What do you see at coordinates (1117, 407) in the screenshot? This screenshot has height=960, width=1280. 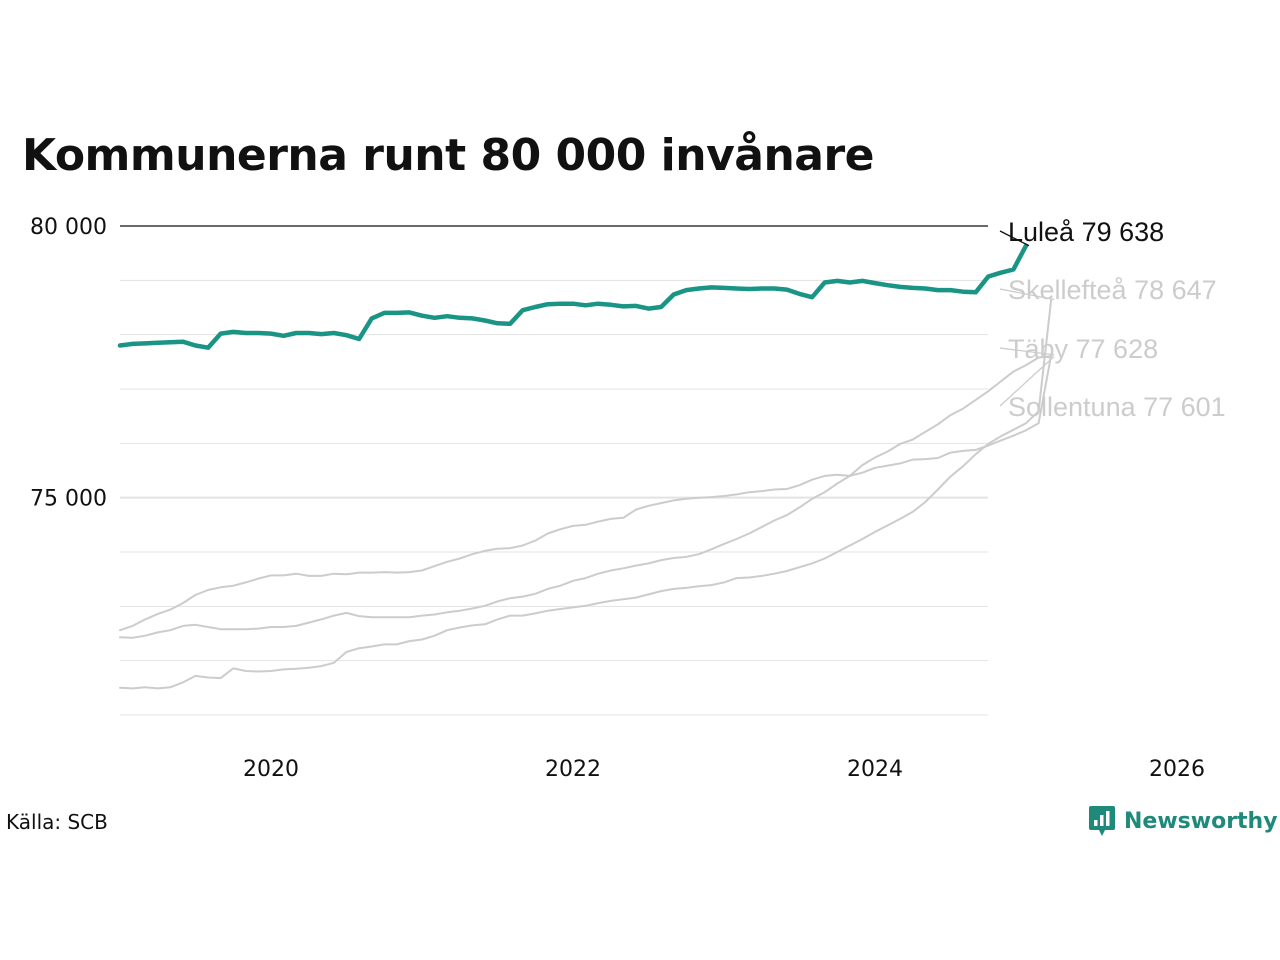 I see `series-end-label: Sollentuna 77 601` at bounding box center [1117, 407].